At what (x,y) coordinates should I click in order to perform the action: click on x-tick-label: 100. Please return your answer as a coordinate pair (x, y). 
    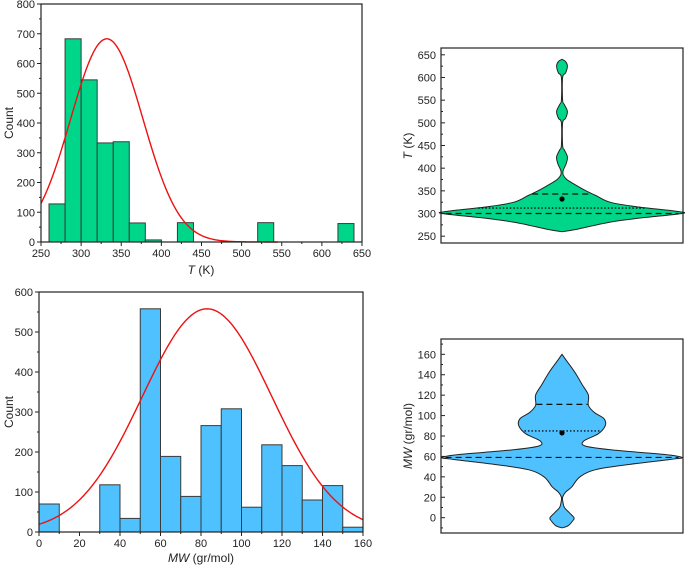
    Looking at the image, I should click on (241, 544).